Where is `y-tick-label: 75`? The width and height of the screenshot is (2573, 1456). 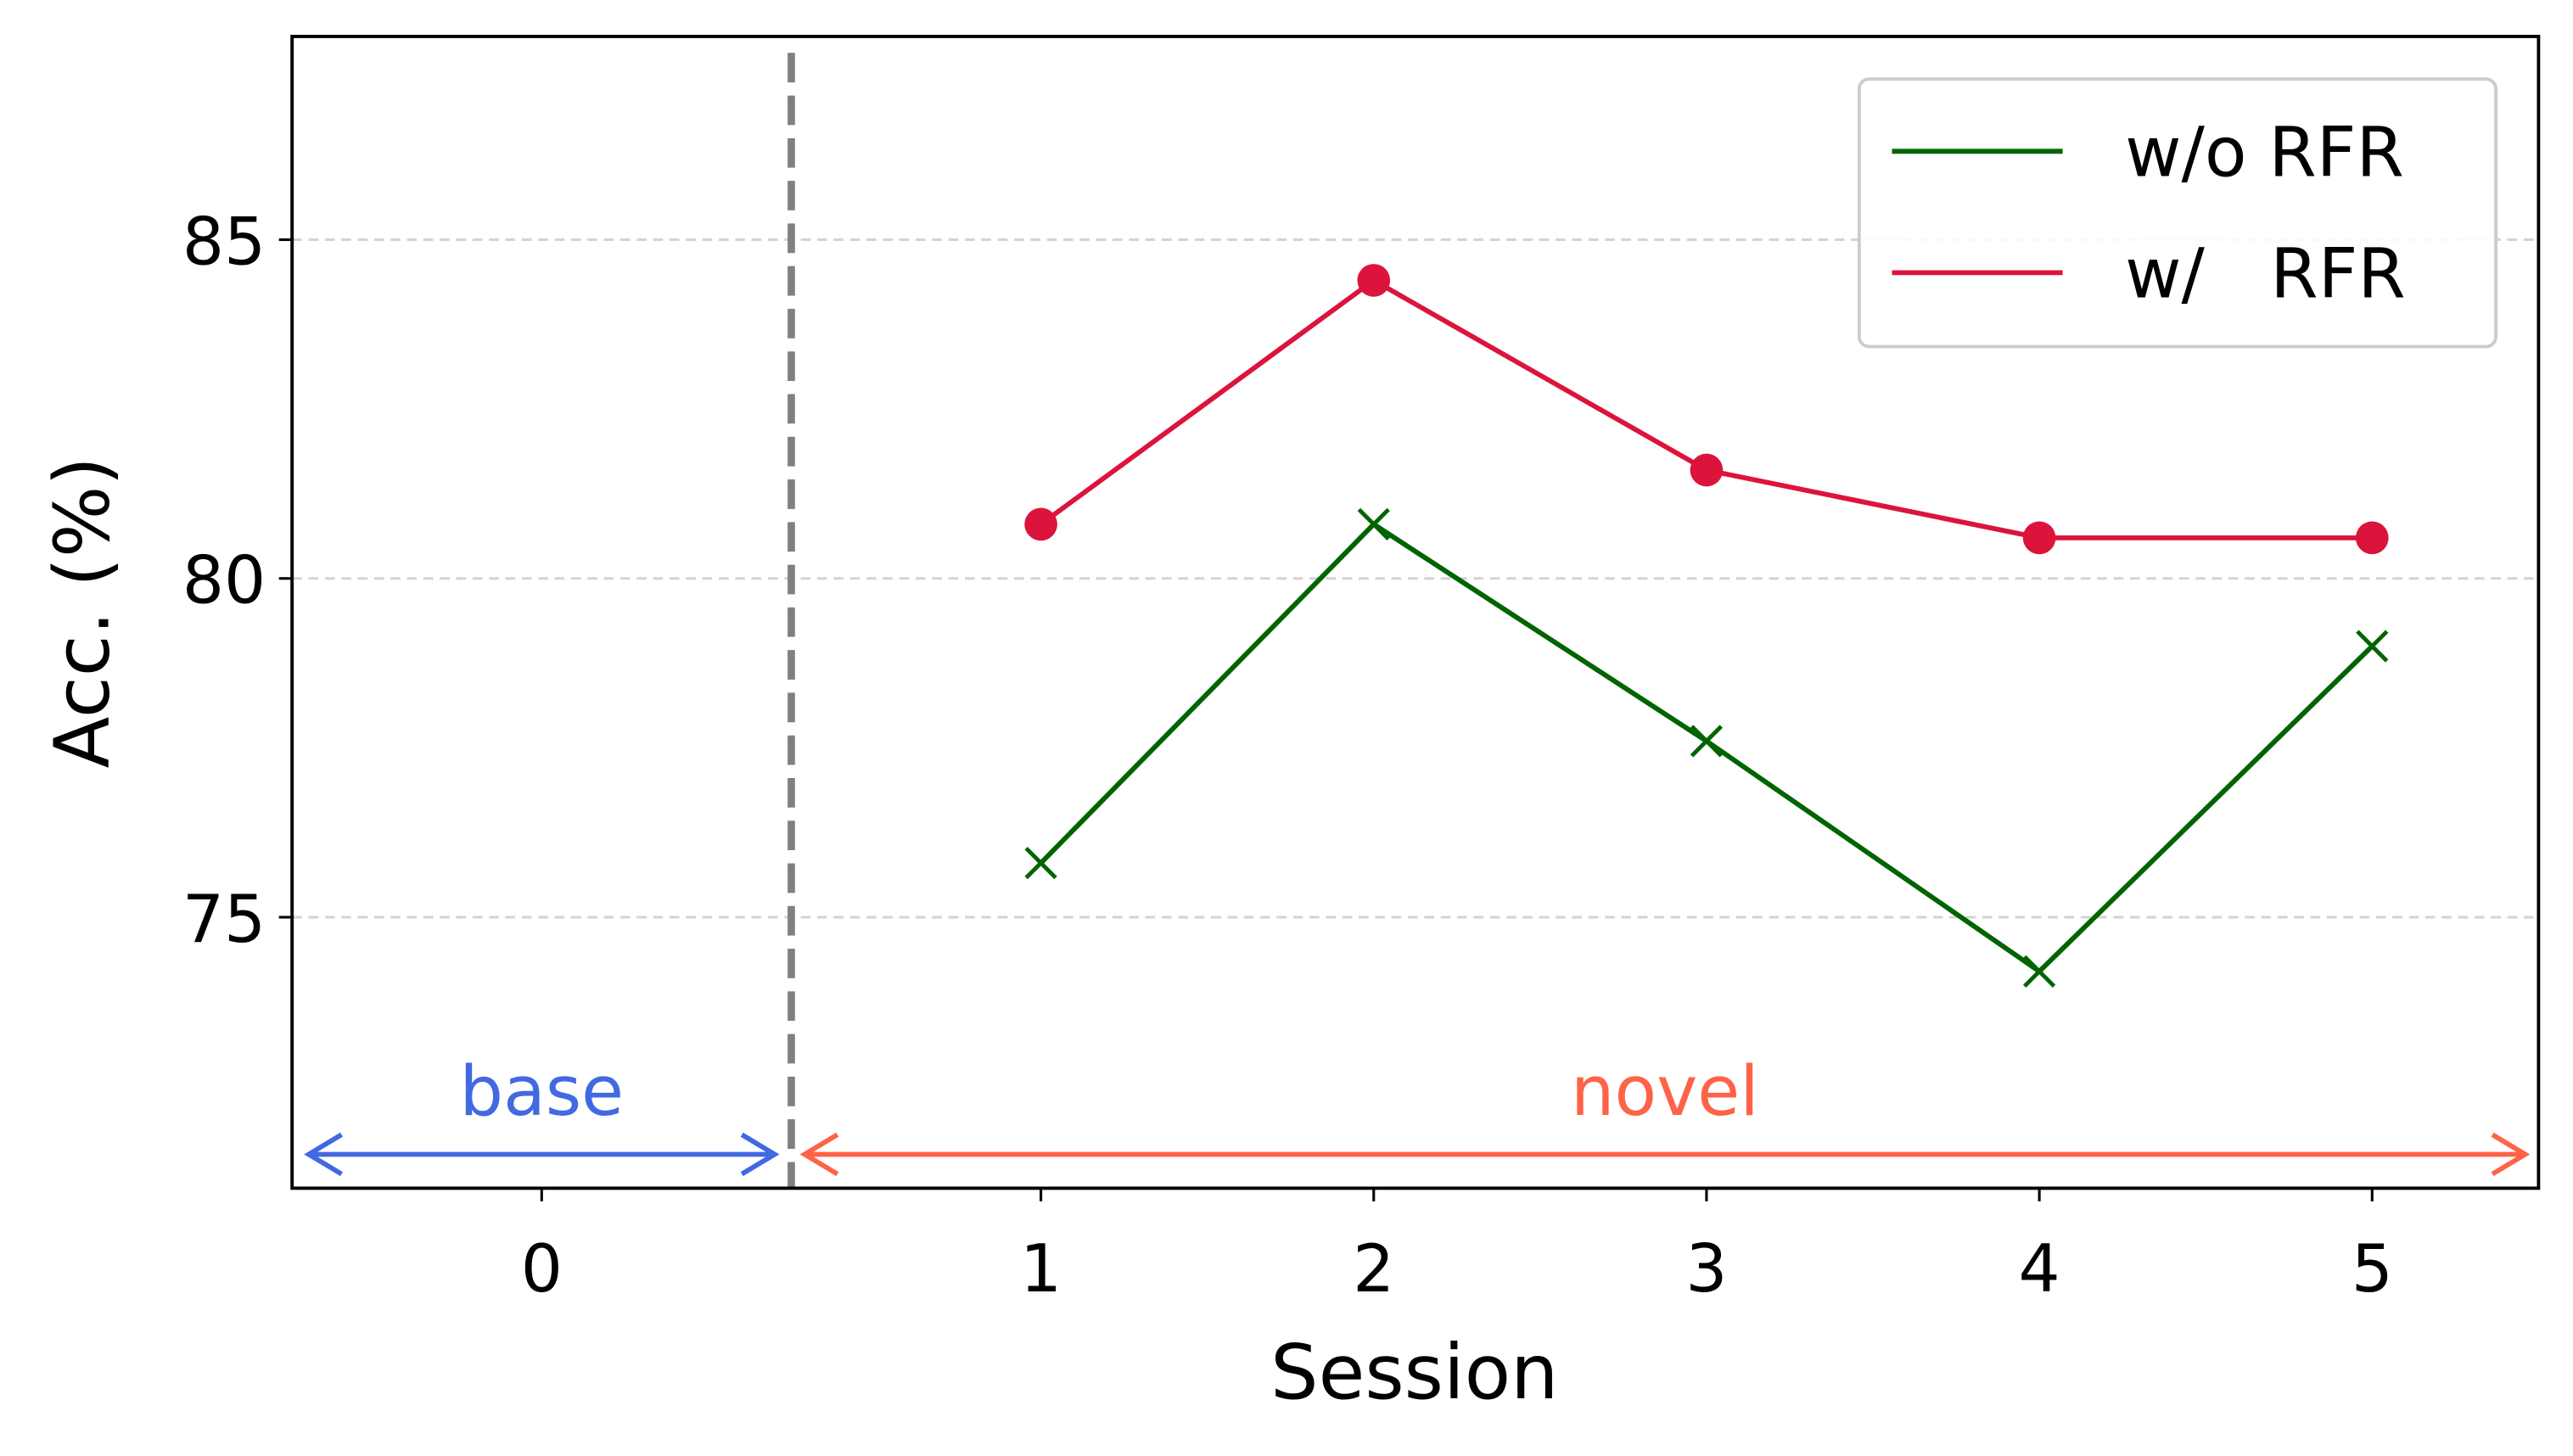 y-tick-label: 75 is located at coordinates (224, 920).